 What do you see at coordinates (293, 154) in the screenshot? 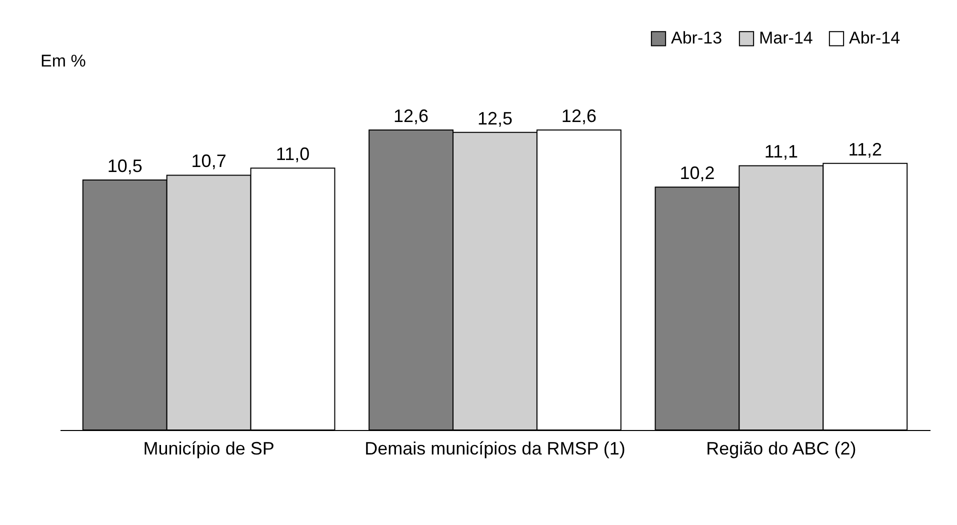
I see `data-label: 11,0` at bounding box center [293, 154].